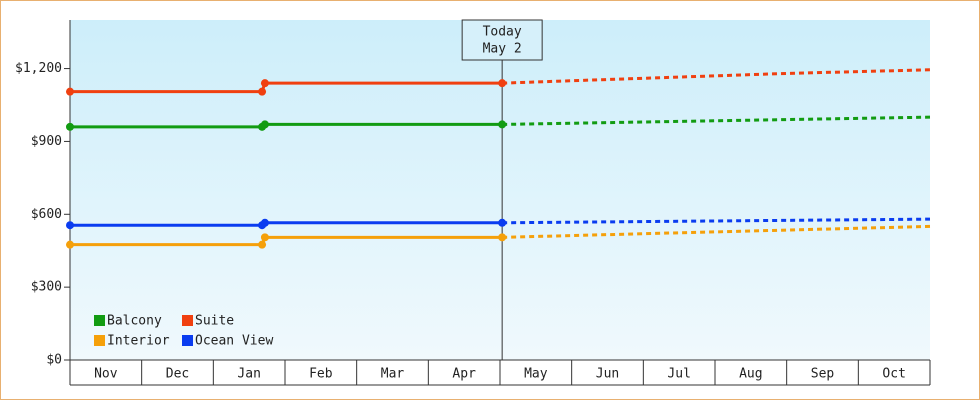 The width and height of the screenshot is (980, 400). I want to click on x-tick-label: Jul, so click(678, 374).